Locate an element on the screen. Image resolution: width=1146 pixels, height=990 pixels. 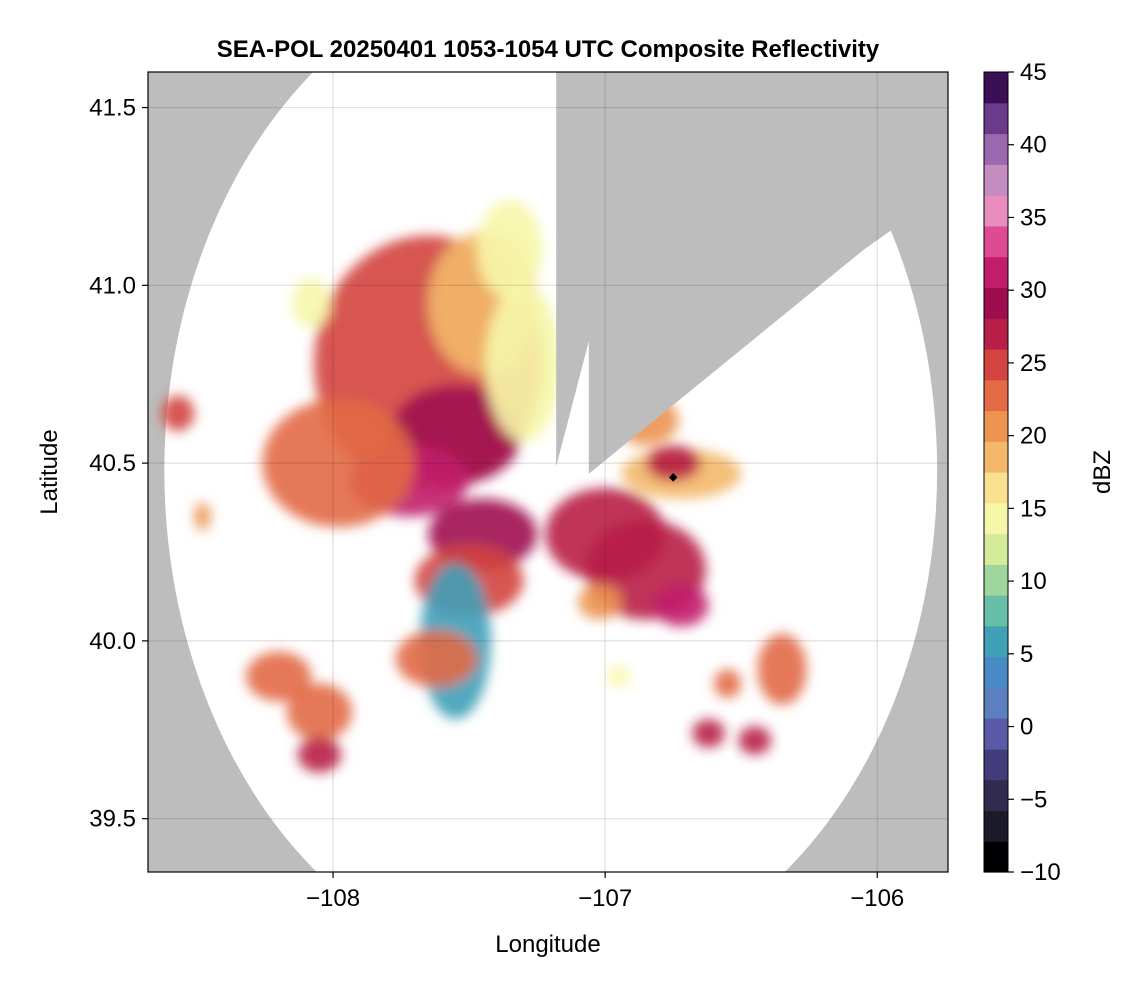
y-tick-label: 41.0 is located at coordinates (112, 285).